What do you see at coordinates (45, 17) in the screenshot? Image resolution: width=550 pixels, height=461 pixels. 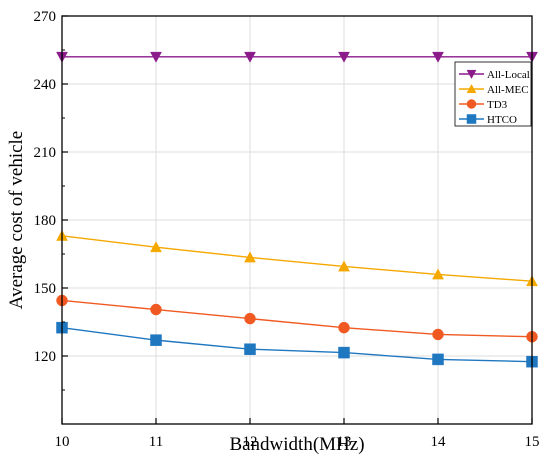 I see `y-tick-label: 270` at bounding box center [45, 17].